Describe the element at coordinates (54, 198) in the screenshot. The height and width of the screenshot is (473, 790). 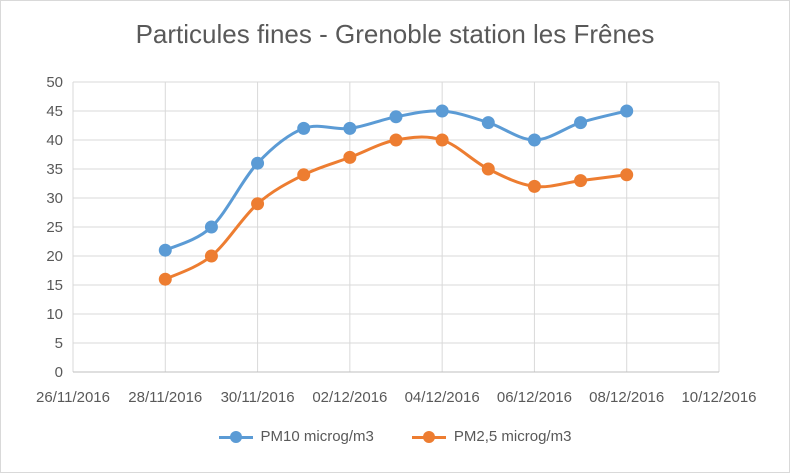
I see `y-tick-label: 30` at that location.